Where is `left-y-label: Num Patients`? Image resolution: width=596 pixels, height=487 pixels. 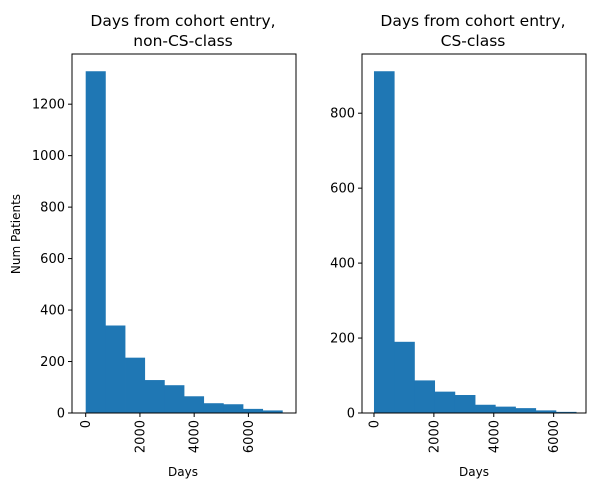
left-y-label: Num Patients is located at coordinates (16, 234).